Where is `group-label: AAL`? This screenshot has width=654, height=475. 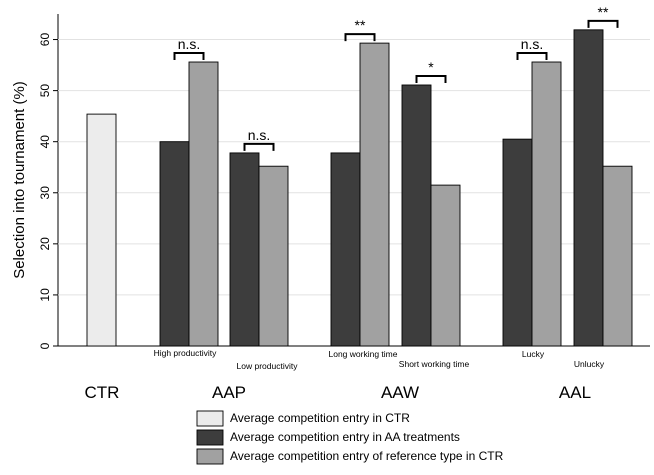
group-label: AAL is located at coordinates (575, 392).